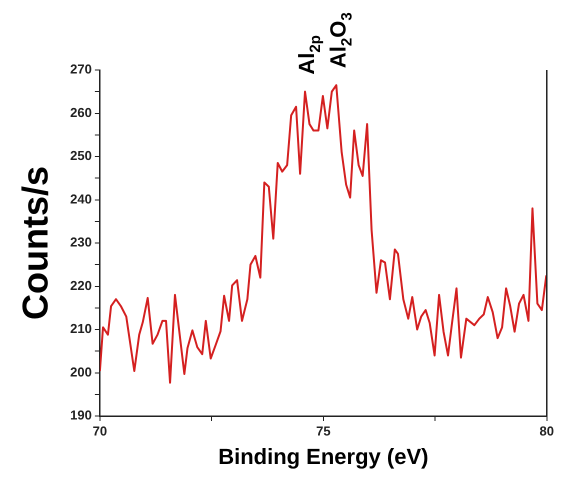  I want to click on y-tick-label: 270, so click(81, 69).